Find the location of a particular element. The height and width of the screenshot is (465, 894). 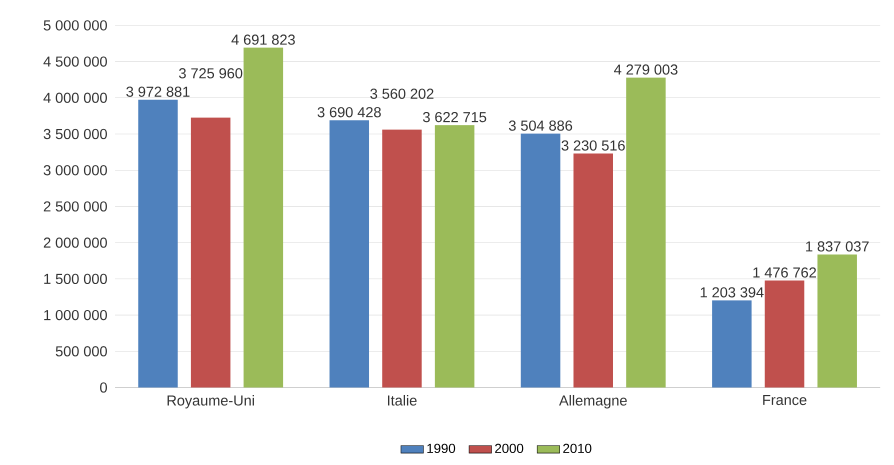

x-tick-label: France is located at coordinates (784, 399).